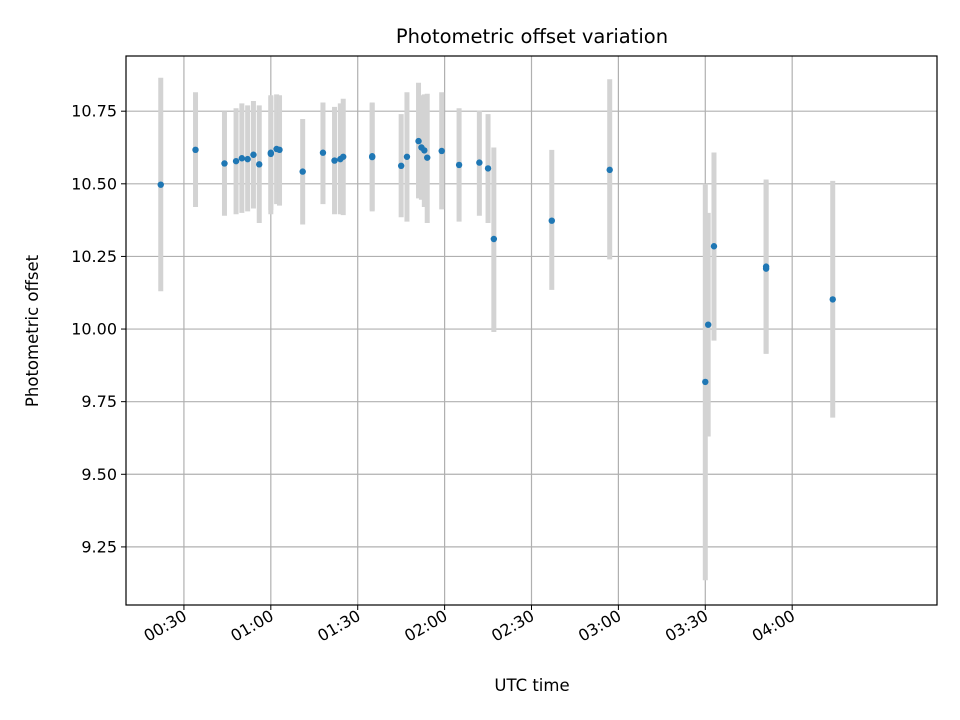  Describe the element at coordinates (94, 183) in the screenshot. I see `y-tick-label: 10.50` at that location.